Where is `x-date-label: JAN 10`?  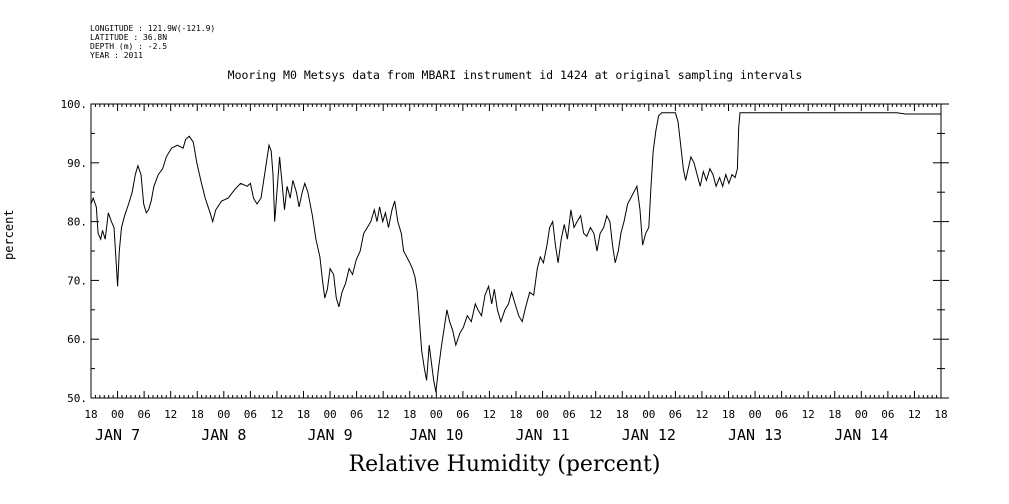 x-date-label: JAN 10 is located at coordinates (436, 435).